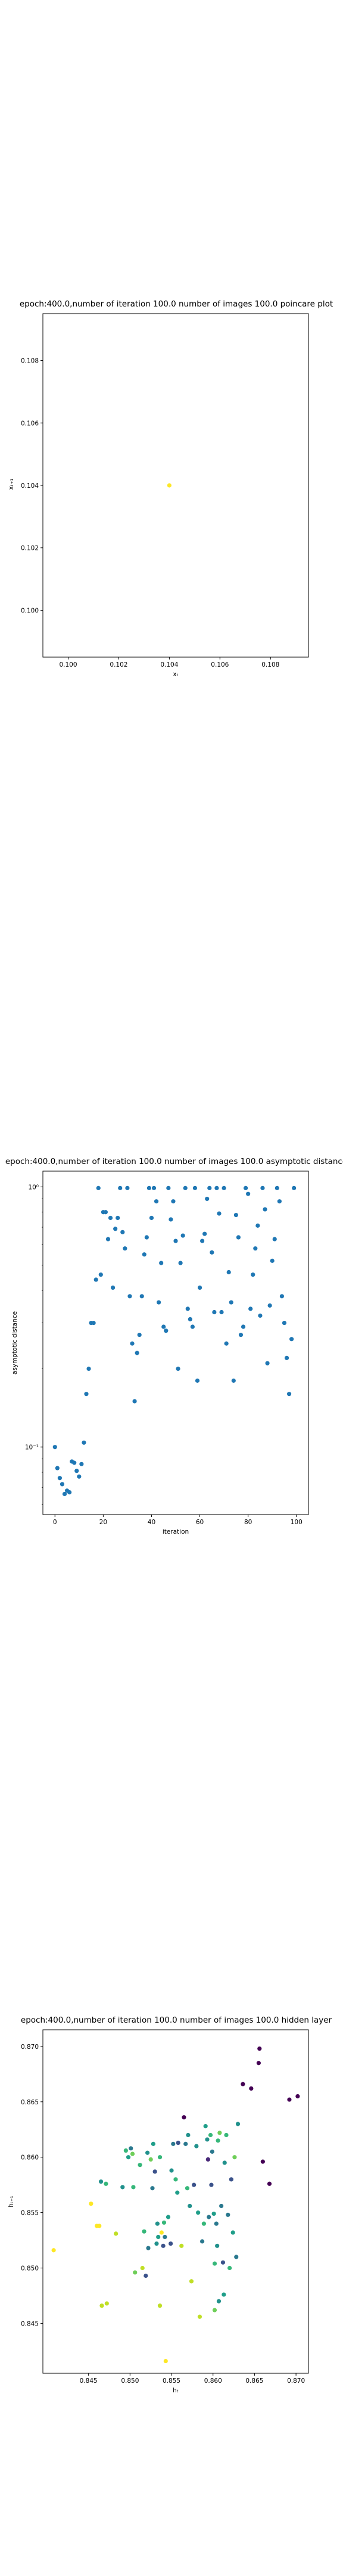  Describe the element at coordinates (200, 1523) in the screenshot. I see `x-tick-label: 60` at that location.